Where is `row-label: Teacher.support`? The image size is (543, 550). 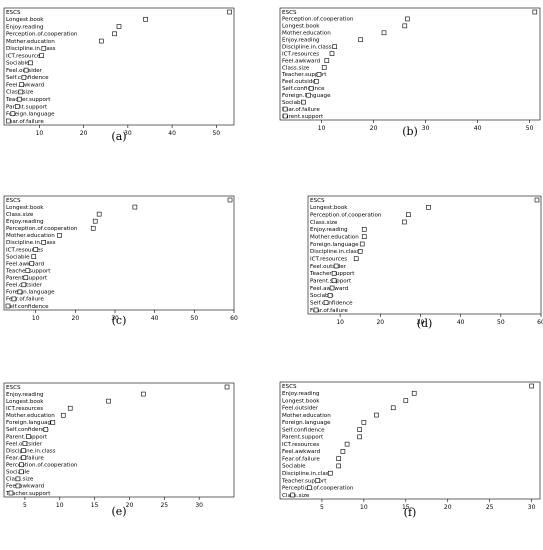 row-label: Teacher.support is located at coordinates (28, 100).